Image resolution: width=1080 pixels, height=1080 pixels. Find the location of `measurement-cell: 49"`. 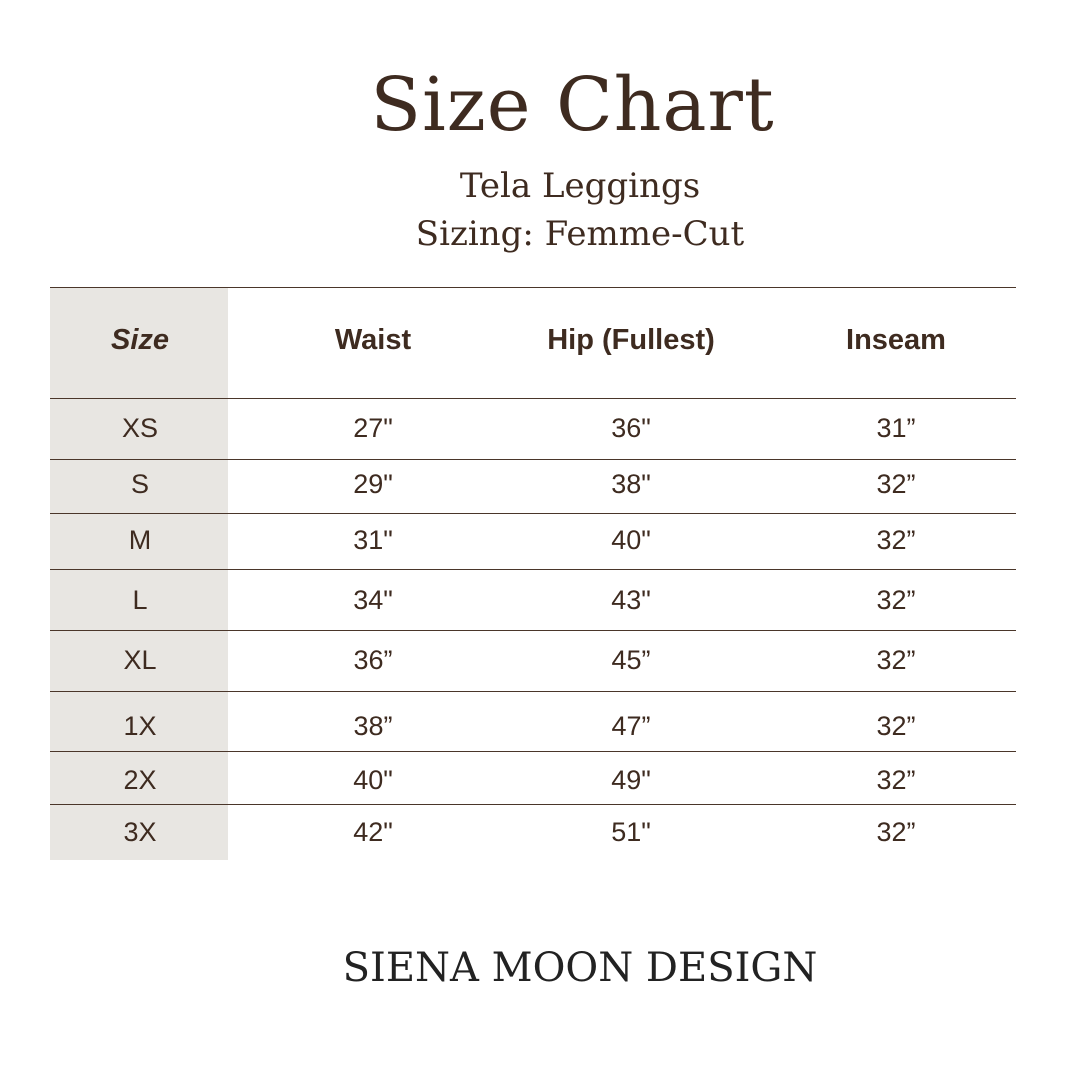

measurement-cell: 49" is located at coordinates (631, 780).